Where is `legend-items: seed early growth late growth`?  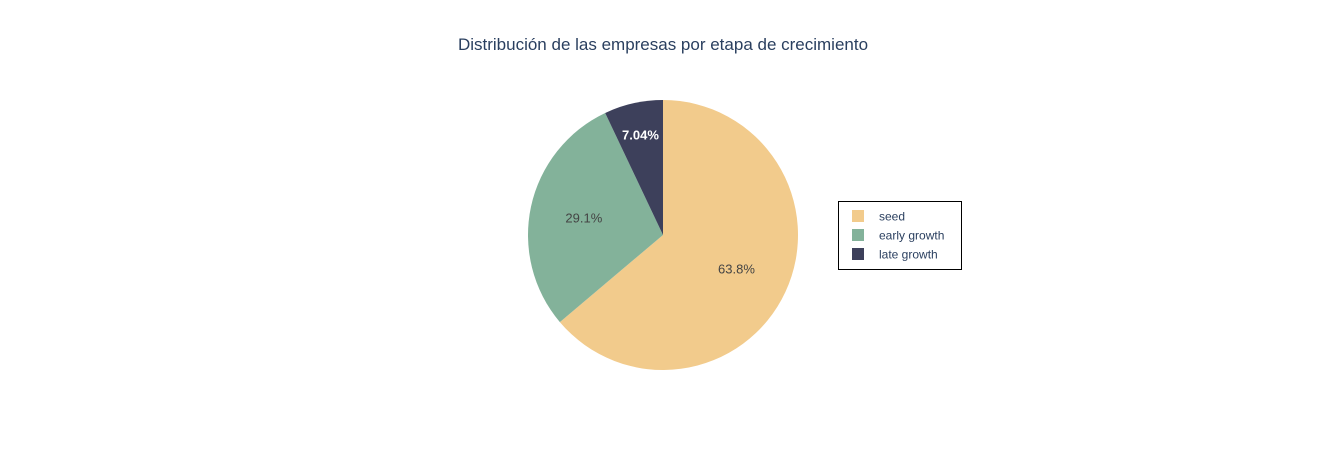
legend-items: seed early growth late growth is located at coordinates (898, 236).